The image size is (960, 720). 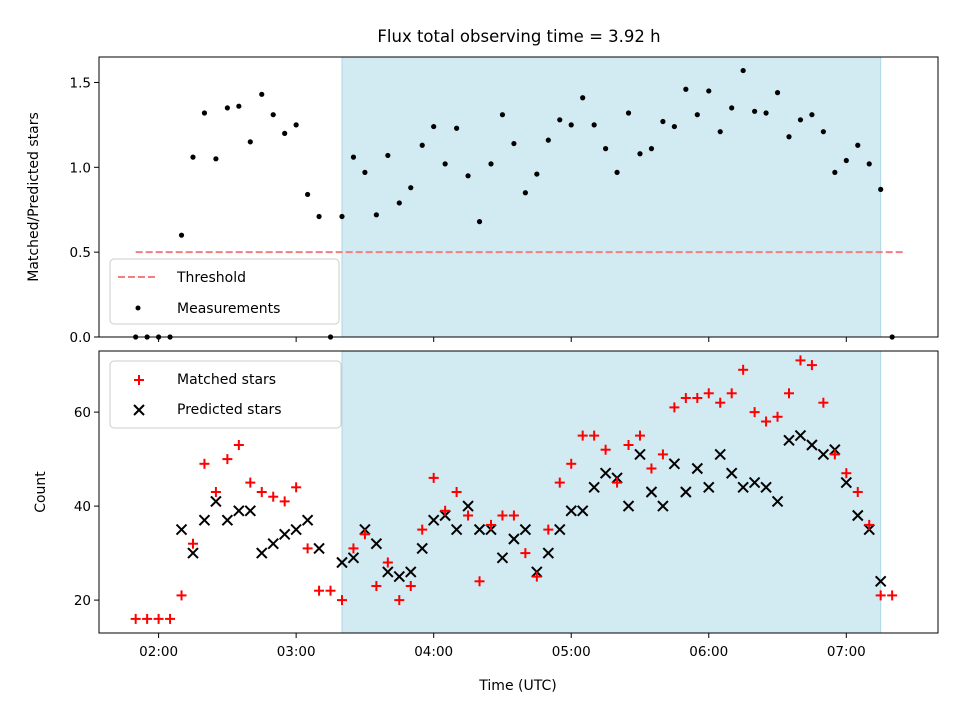 I want to click on measurements-legend-label: Measurements, so click(x=228, y=309).